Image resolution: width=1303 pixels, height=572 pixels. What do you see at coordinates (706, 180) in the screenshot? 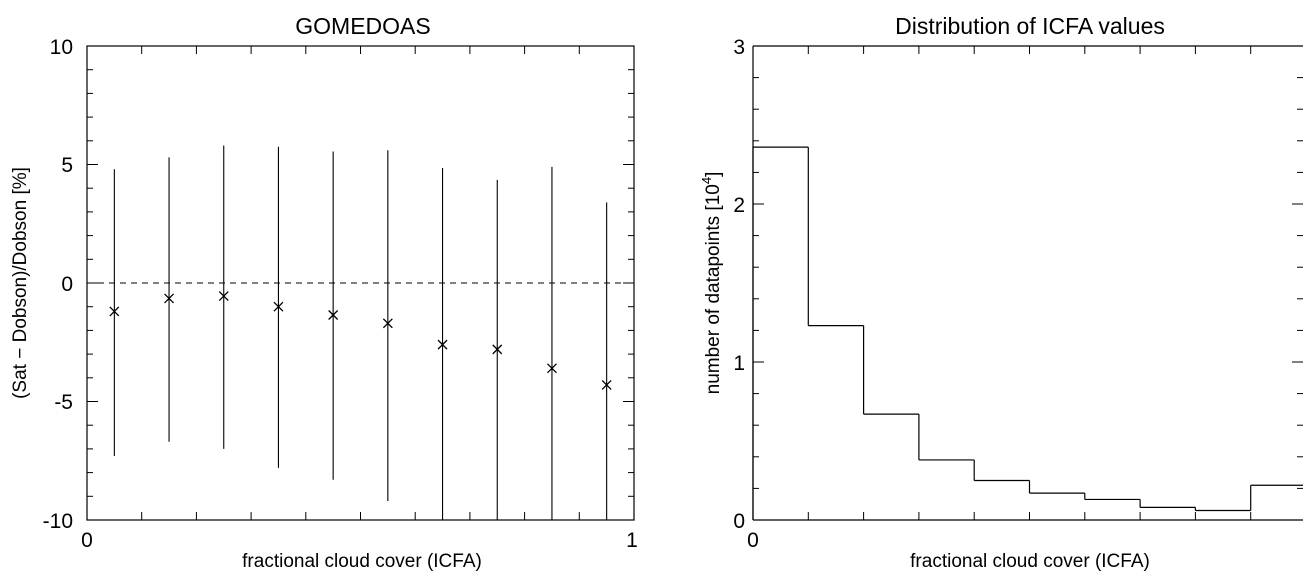
I see `right-y-axis-label-superscript: 4` at bounding box center [706, 180].